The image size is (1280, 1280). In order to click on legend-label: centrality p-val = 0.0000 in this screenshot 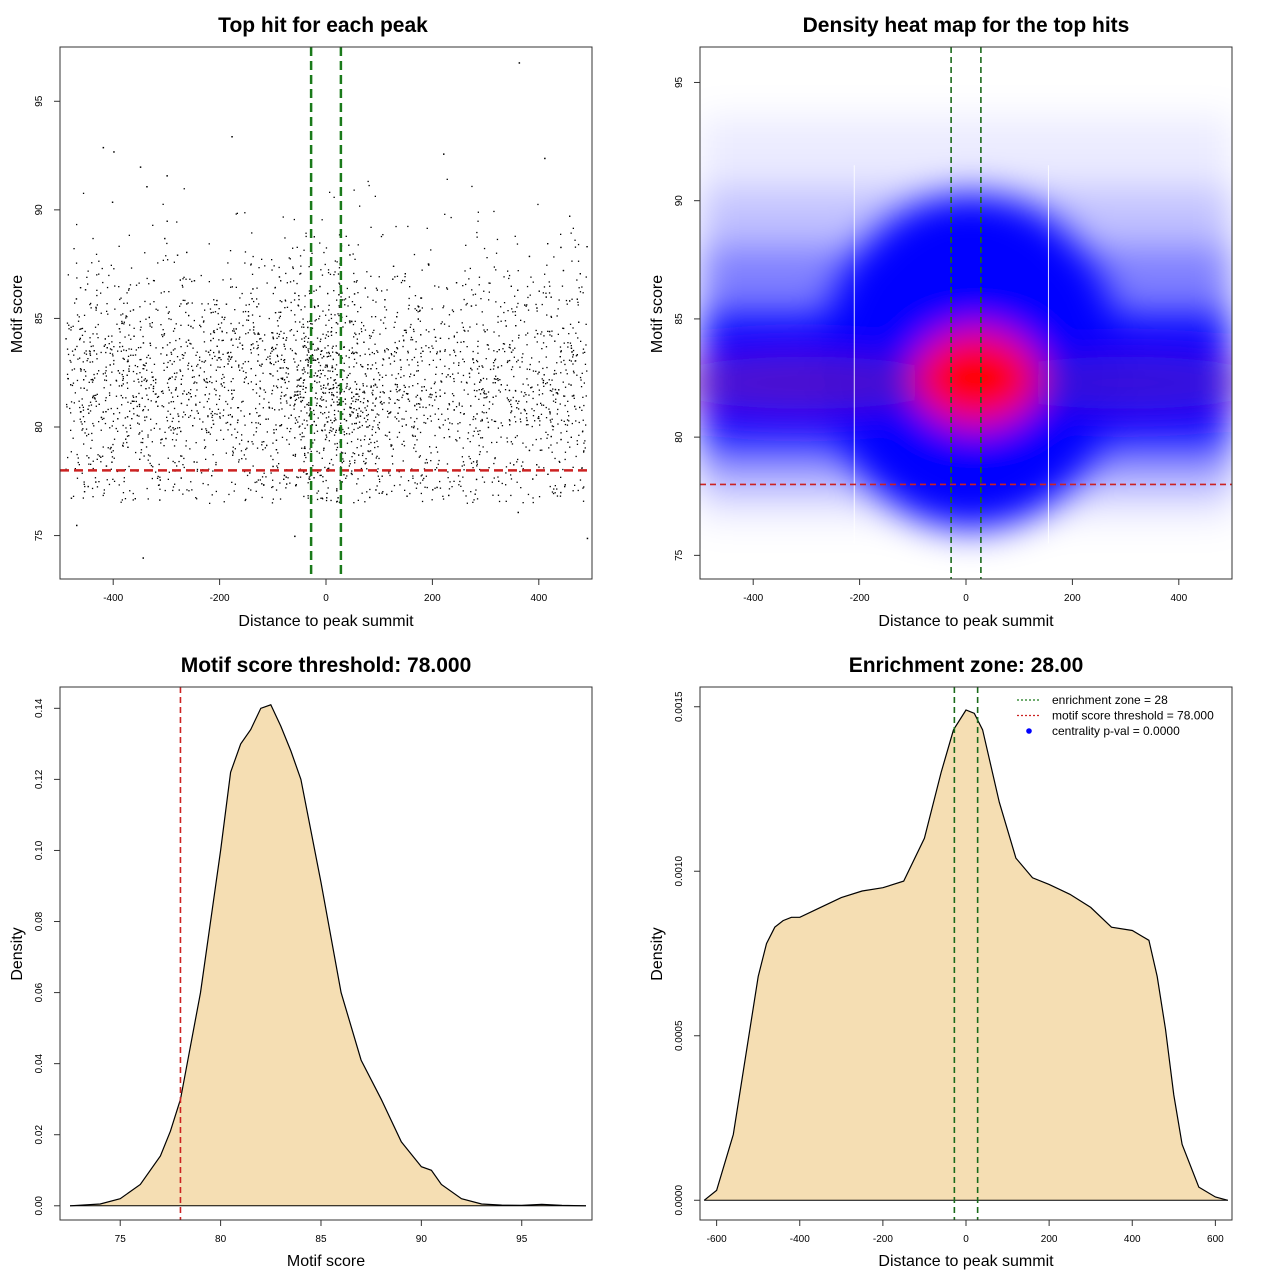, I will do `click(1116, 731)`.